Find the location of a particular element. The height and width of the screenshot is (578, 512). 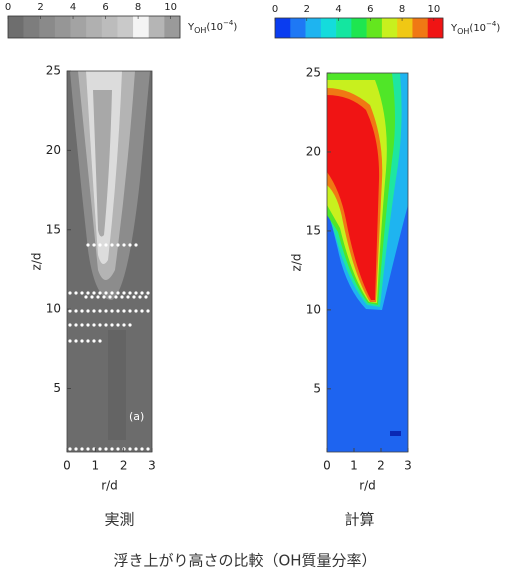

colorbar-tick-label: 4 is located at coordinates (338, 9).